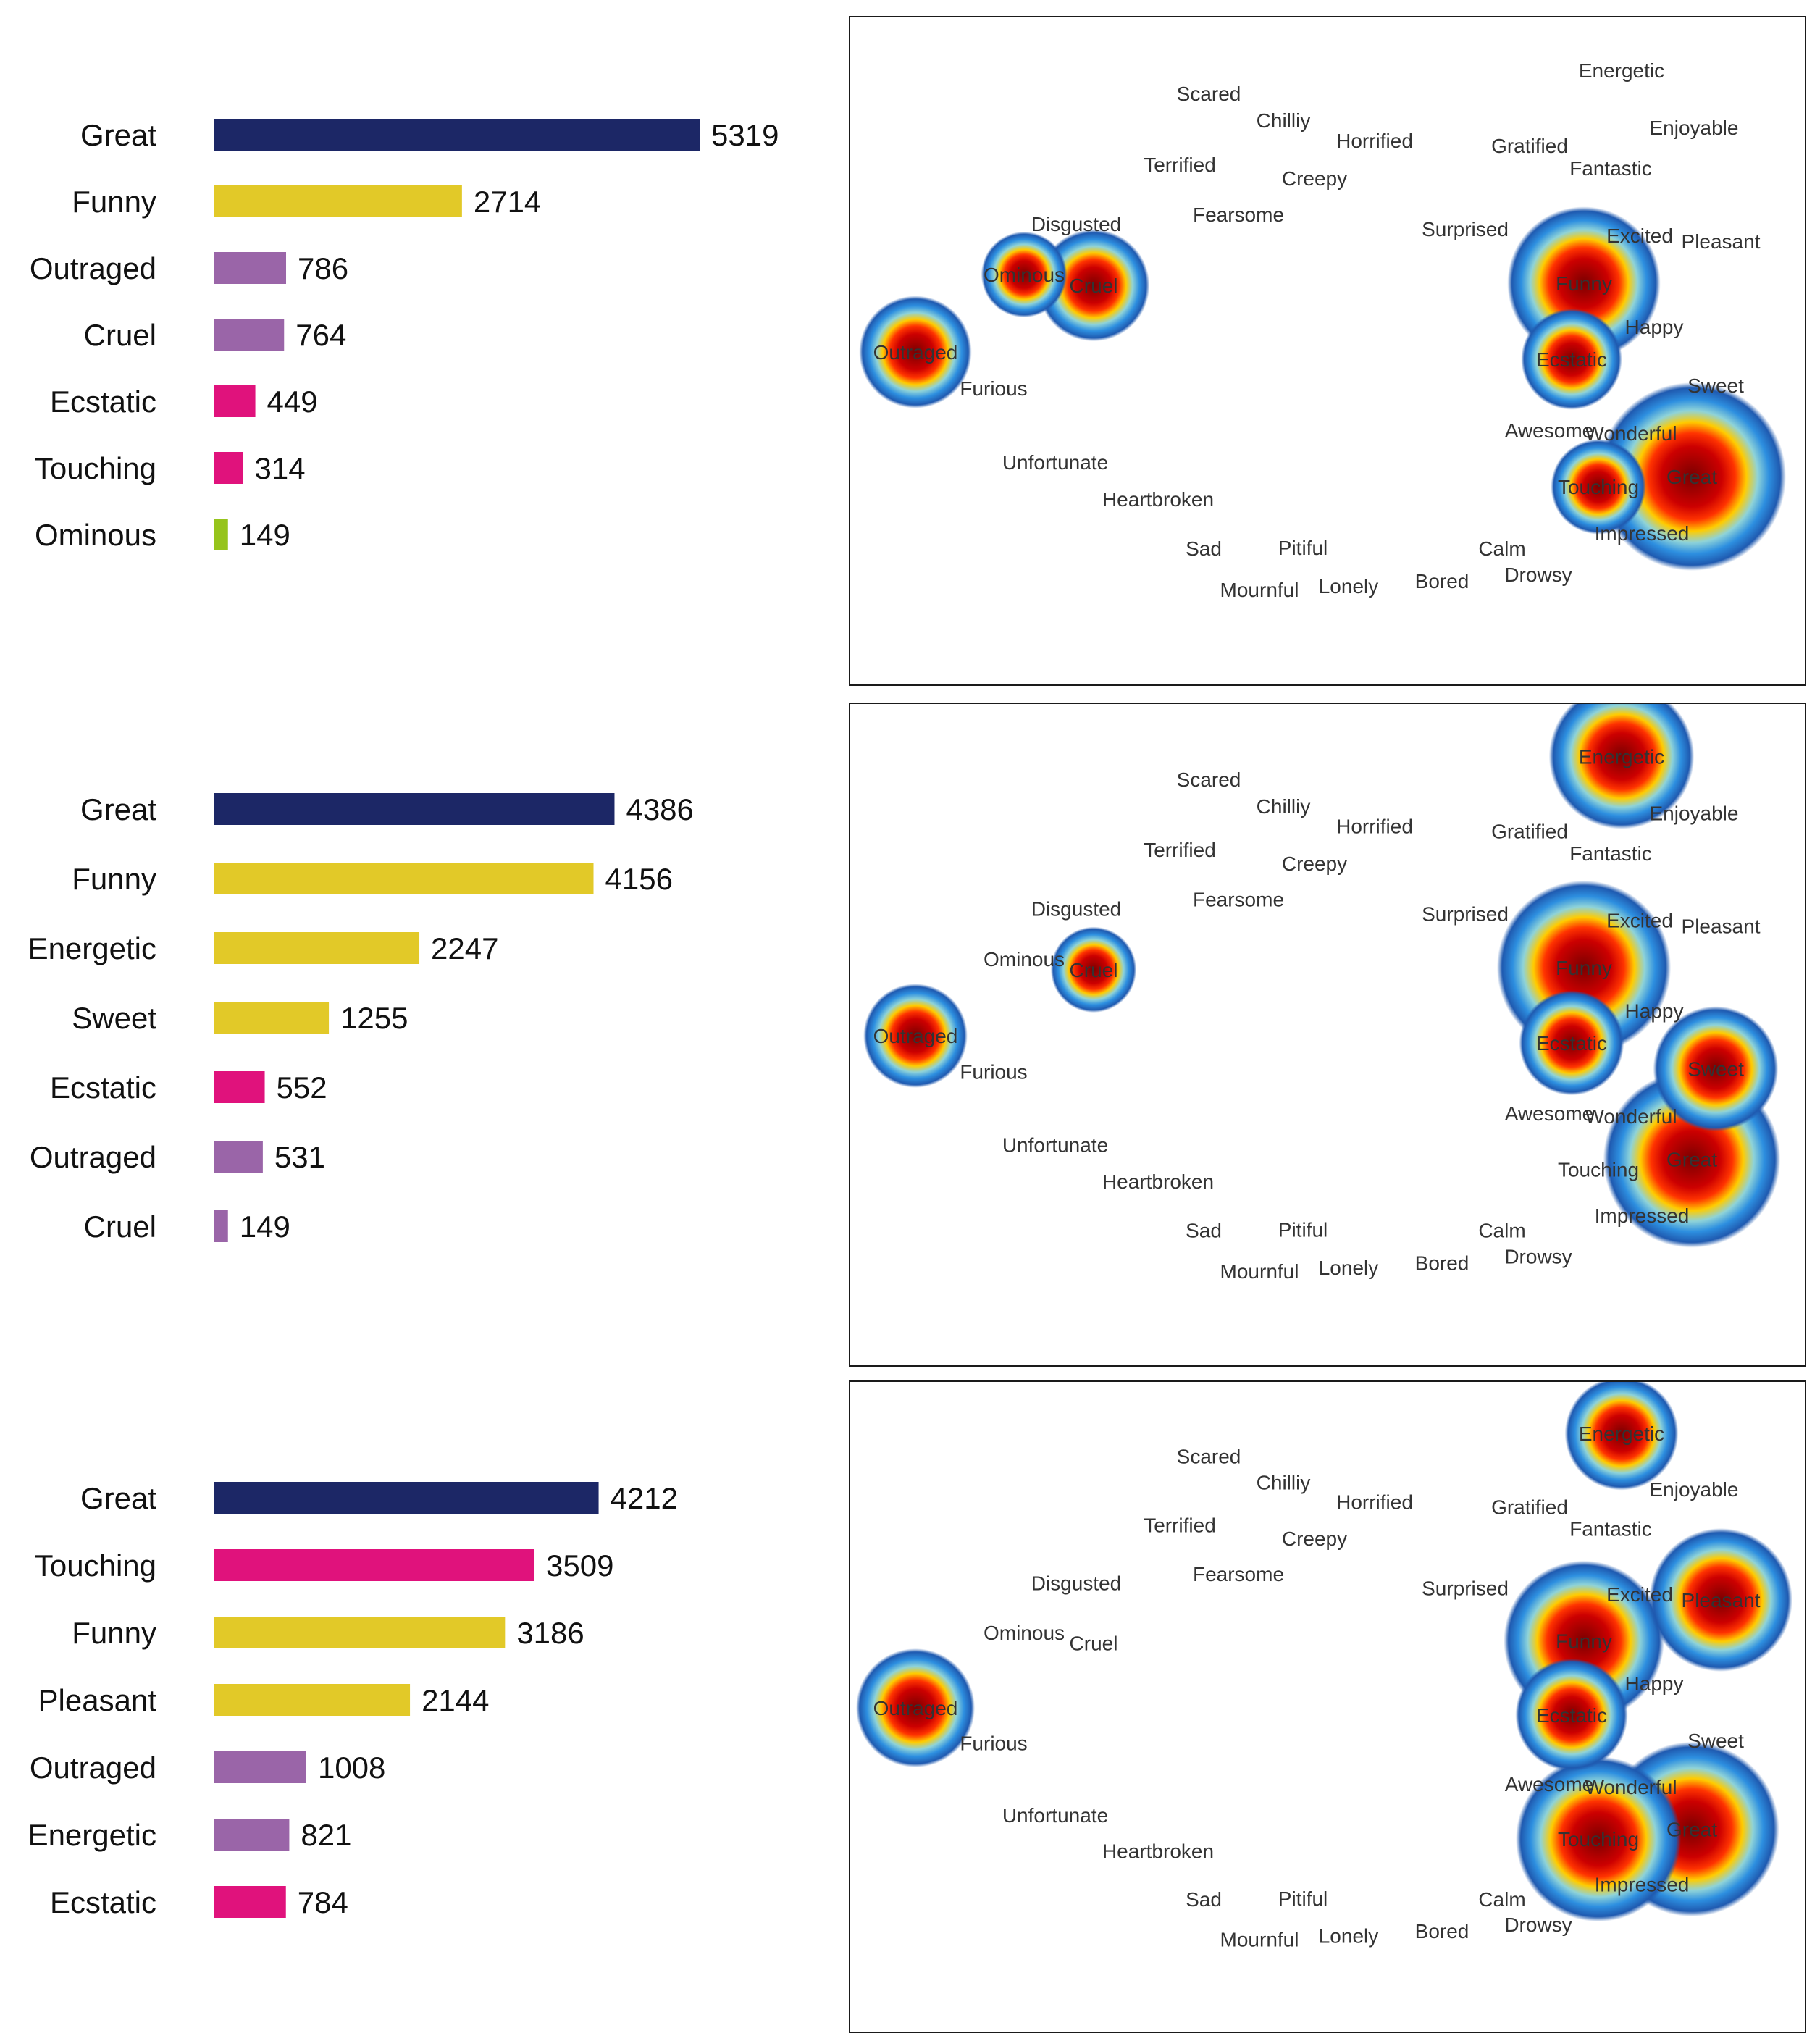 The width and height of the screenshot is (1820, 2041). What do you see at coordinates (1093, 285) in the screenshot?
I see `heat-blob-cruel` at bounding box center [1093, 285].